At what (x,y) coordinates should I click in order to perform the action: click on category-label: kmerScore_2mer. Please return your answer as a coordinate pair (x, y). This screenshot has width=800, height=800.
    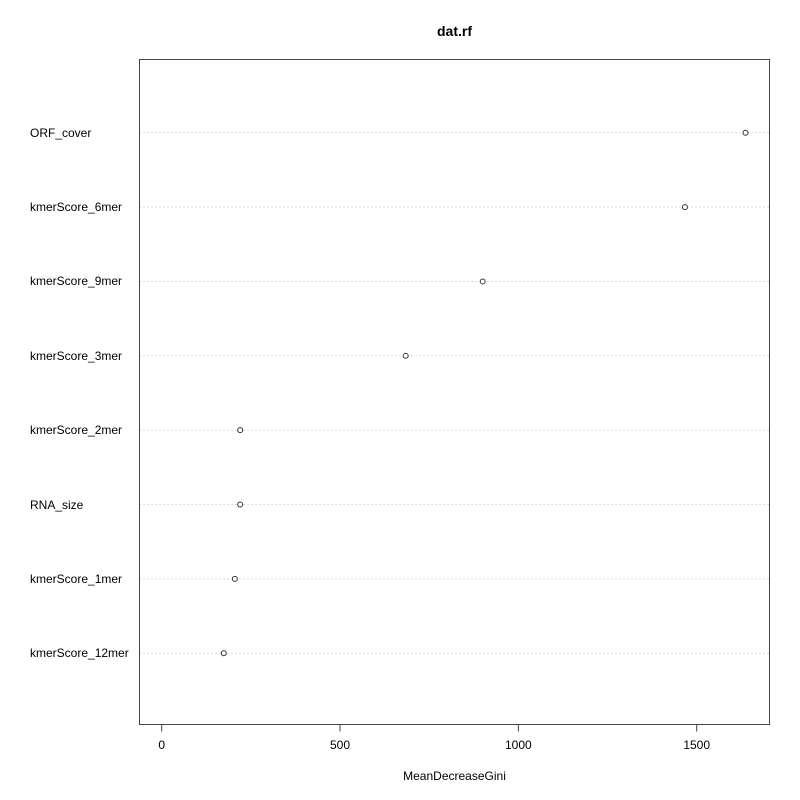
    Looking at the image, I should click on (76, 430).